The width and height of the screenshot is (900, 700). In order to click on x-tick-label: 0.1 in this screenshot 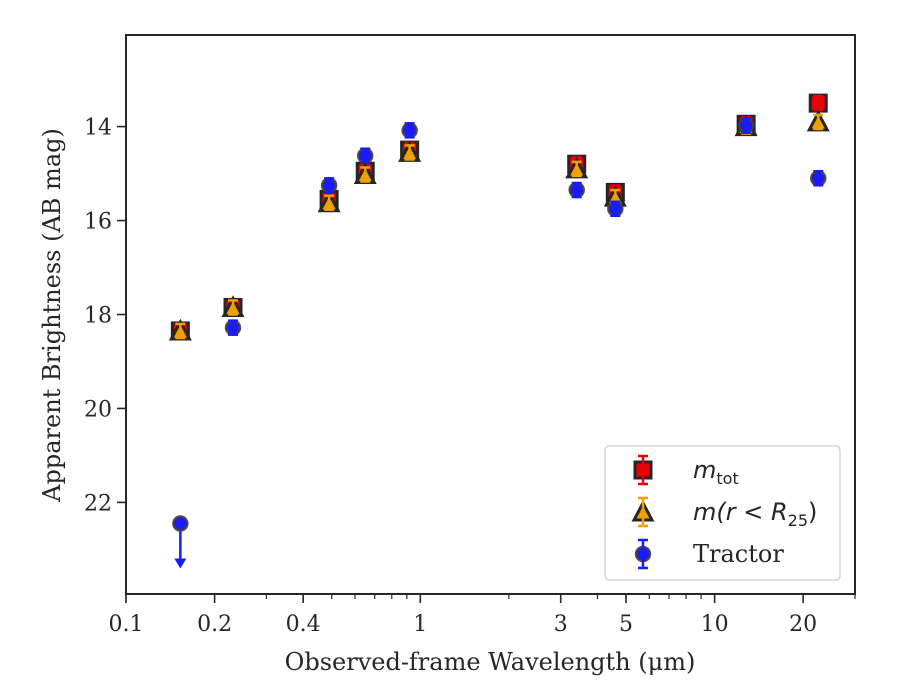, I will do `click(126, 624)`.